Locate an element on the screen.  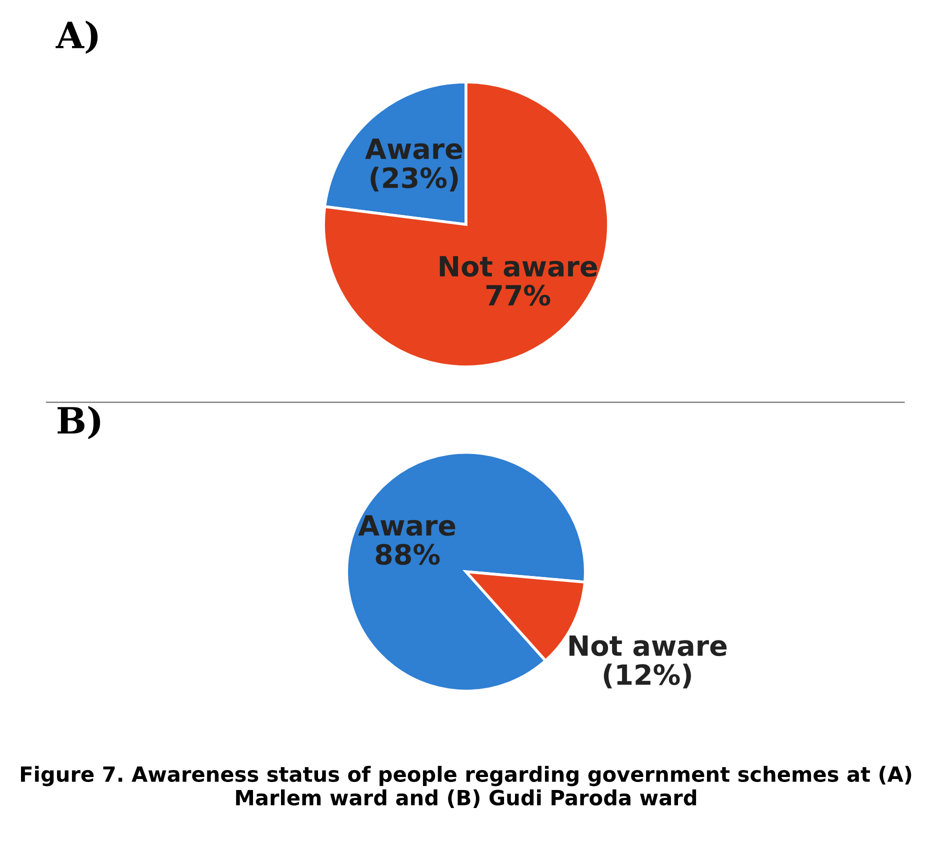
chart-title: B) is located at coordinates (79, 423).